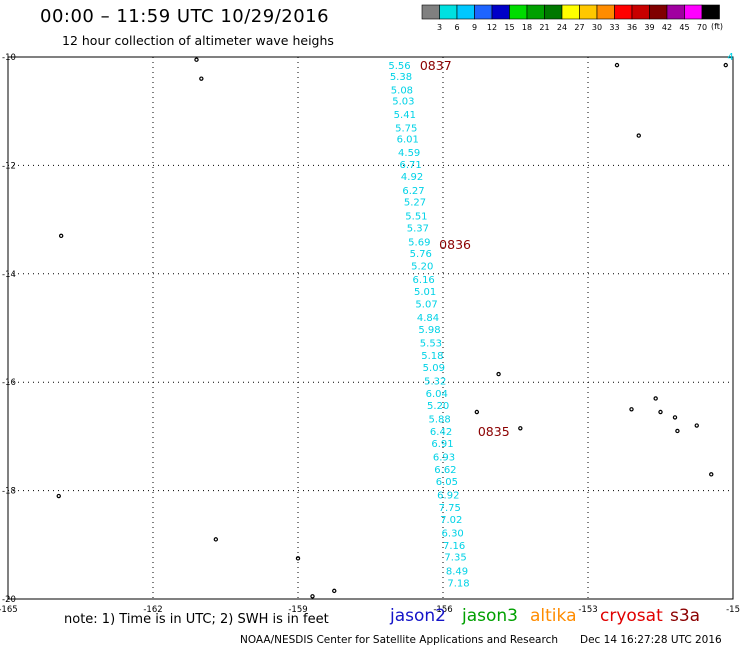  I want to click on swh-label: 5.76, so click(421, 254).